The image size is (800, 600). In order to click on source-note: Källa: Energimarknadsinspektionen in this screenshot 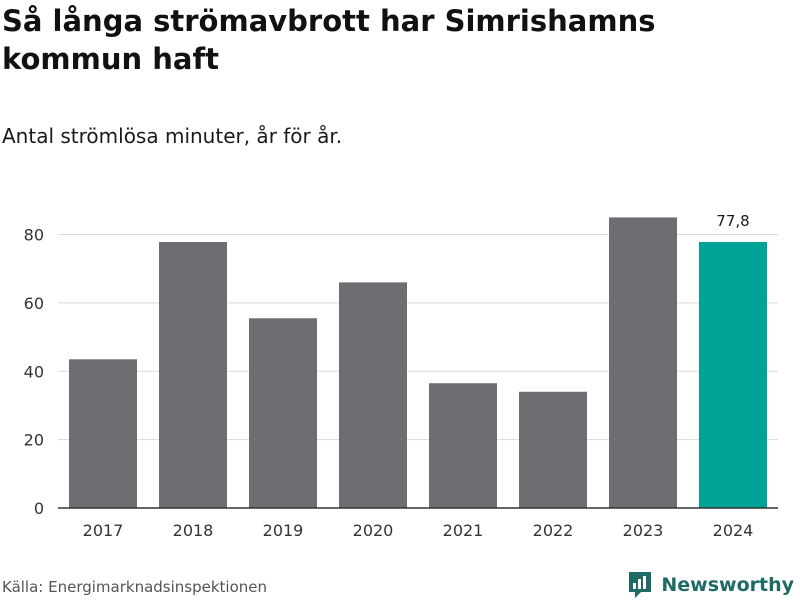, I will do `click(135, 587)`.